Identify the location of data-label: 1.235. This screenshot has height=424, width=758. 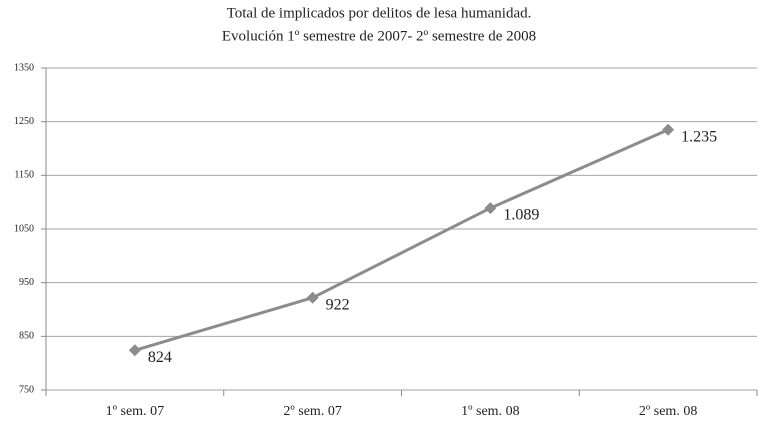
(699, 136).